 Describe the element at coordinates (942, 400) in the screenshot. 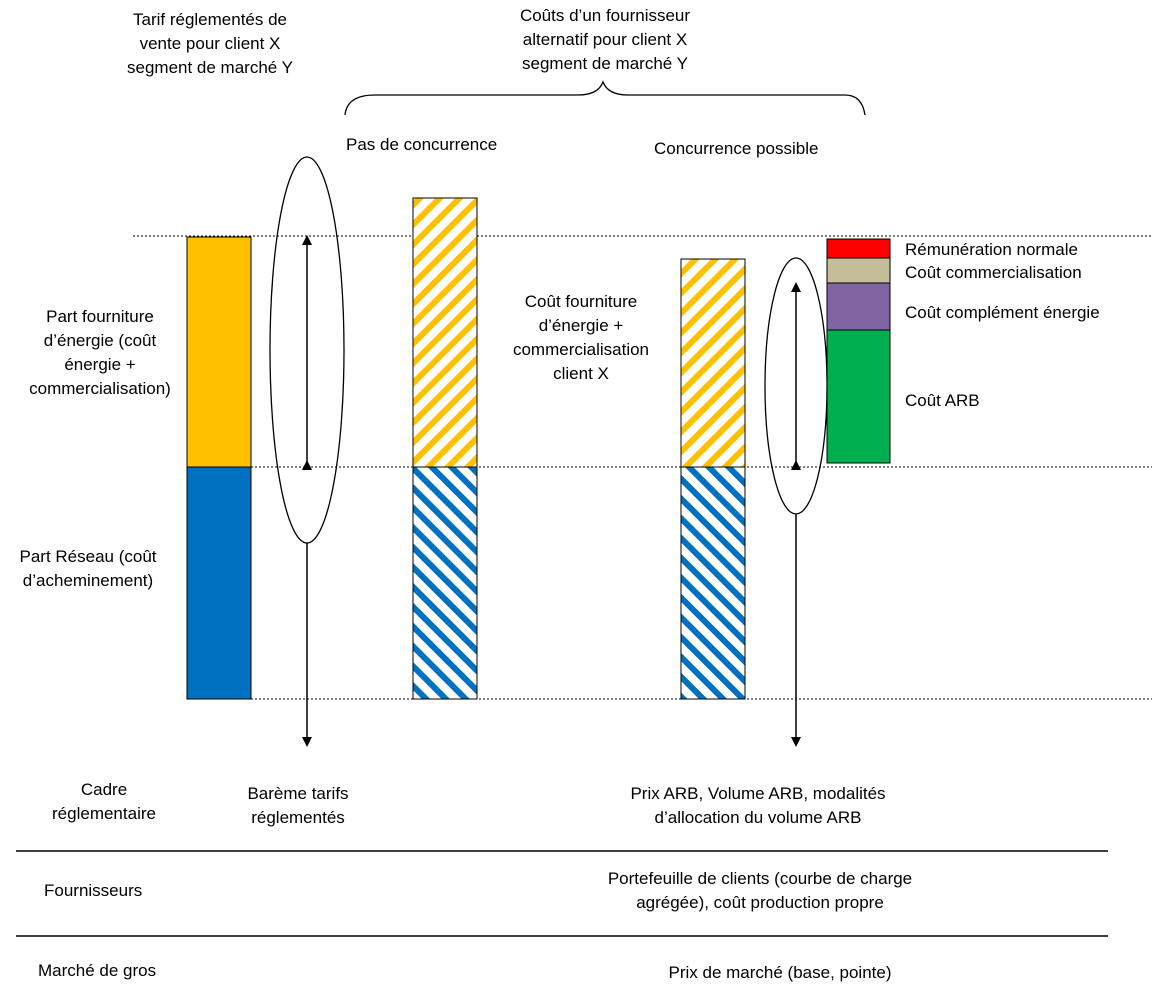

I see `arb-cost-label: Coût ARB` at that location.